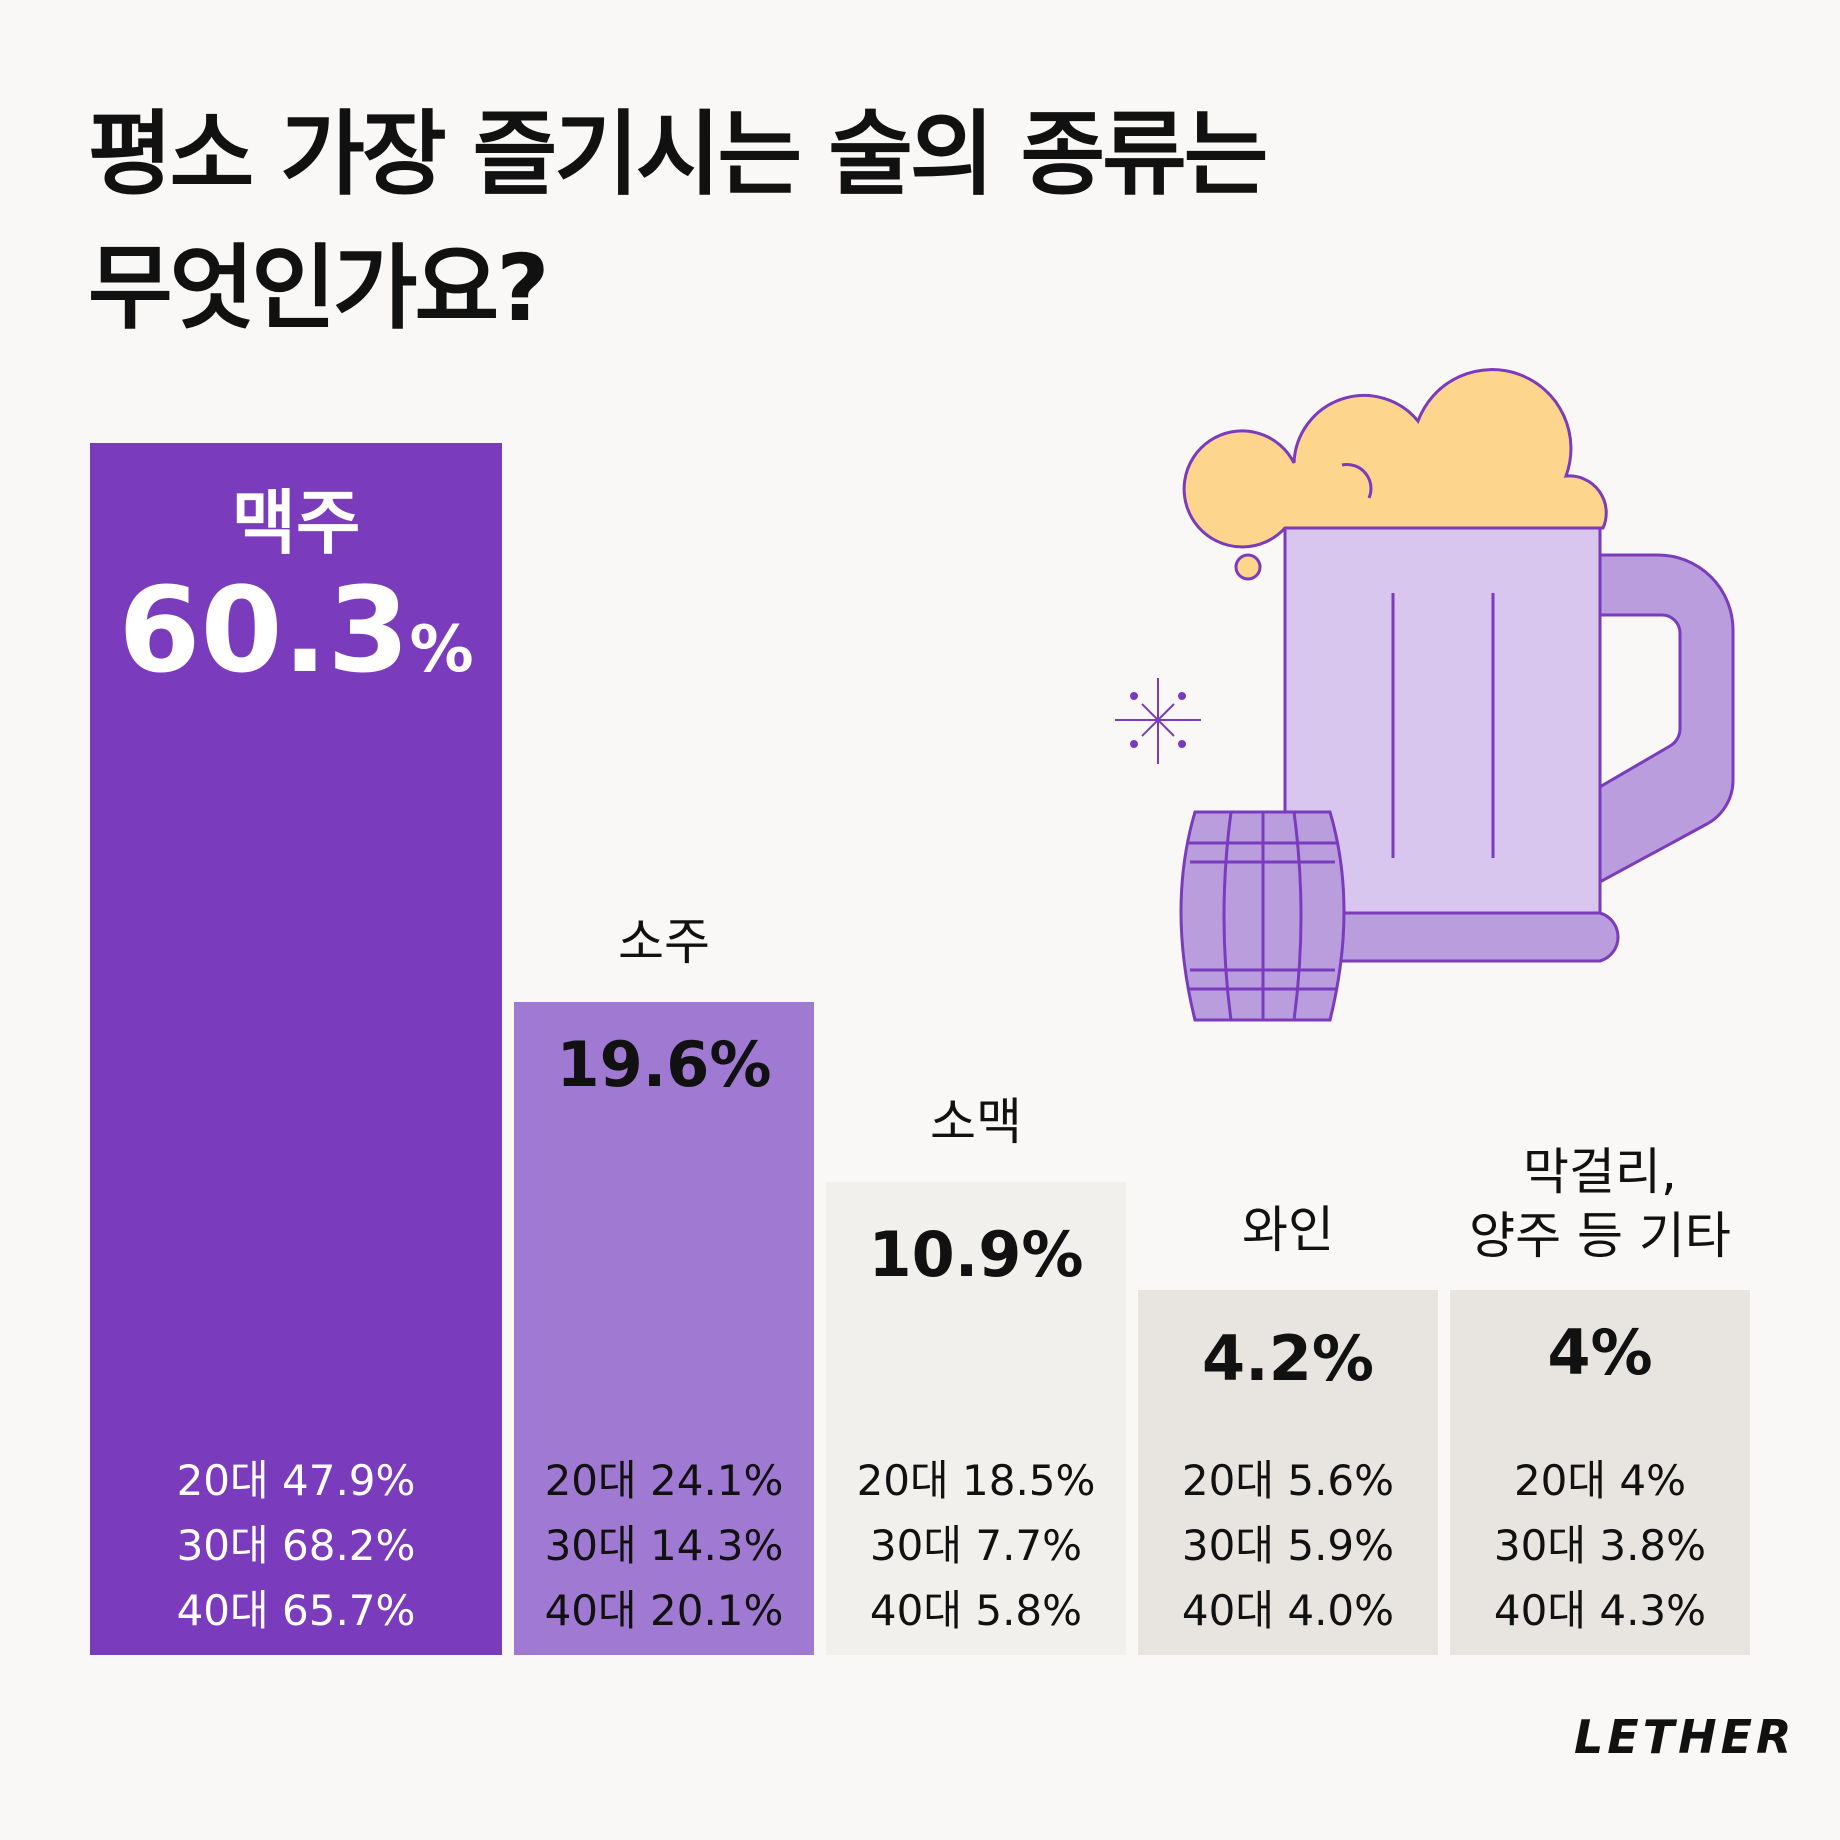 The image size is (1840, 1840). I want to click on bar-wine: 와인 4.2% 20대 5.6% 30대 5.9% 40대 4.0%, so click(1288, 1428).